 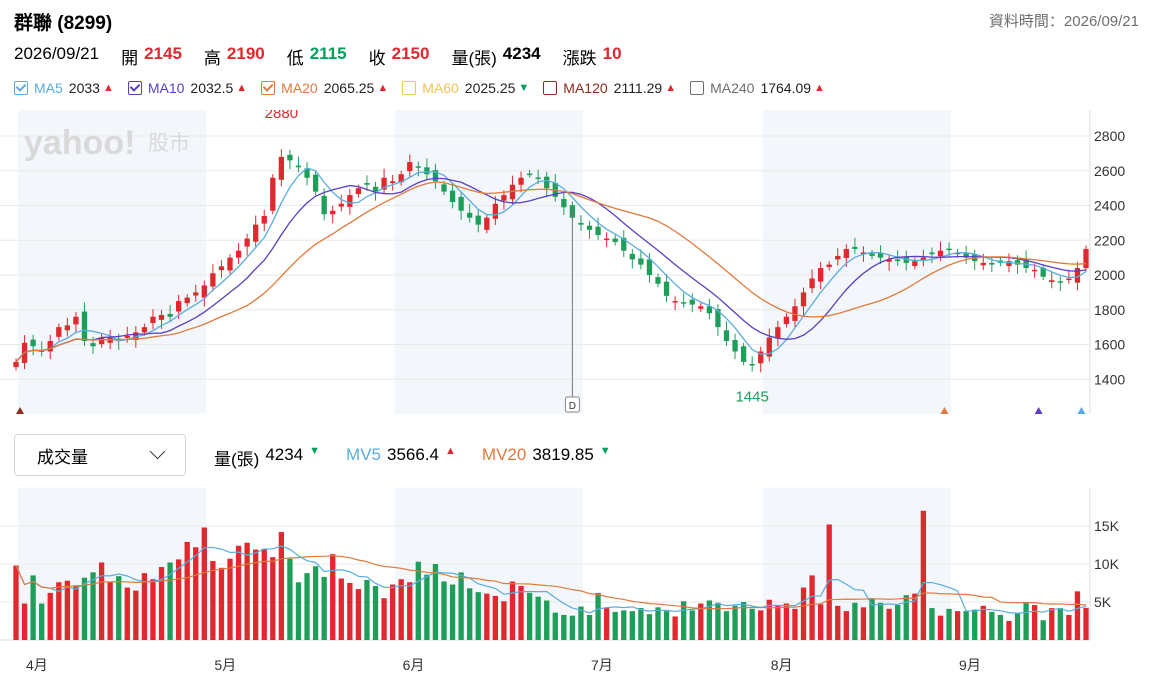 I want to click on mv5-label: MV5, so click(x=364, y=454).